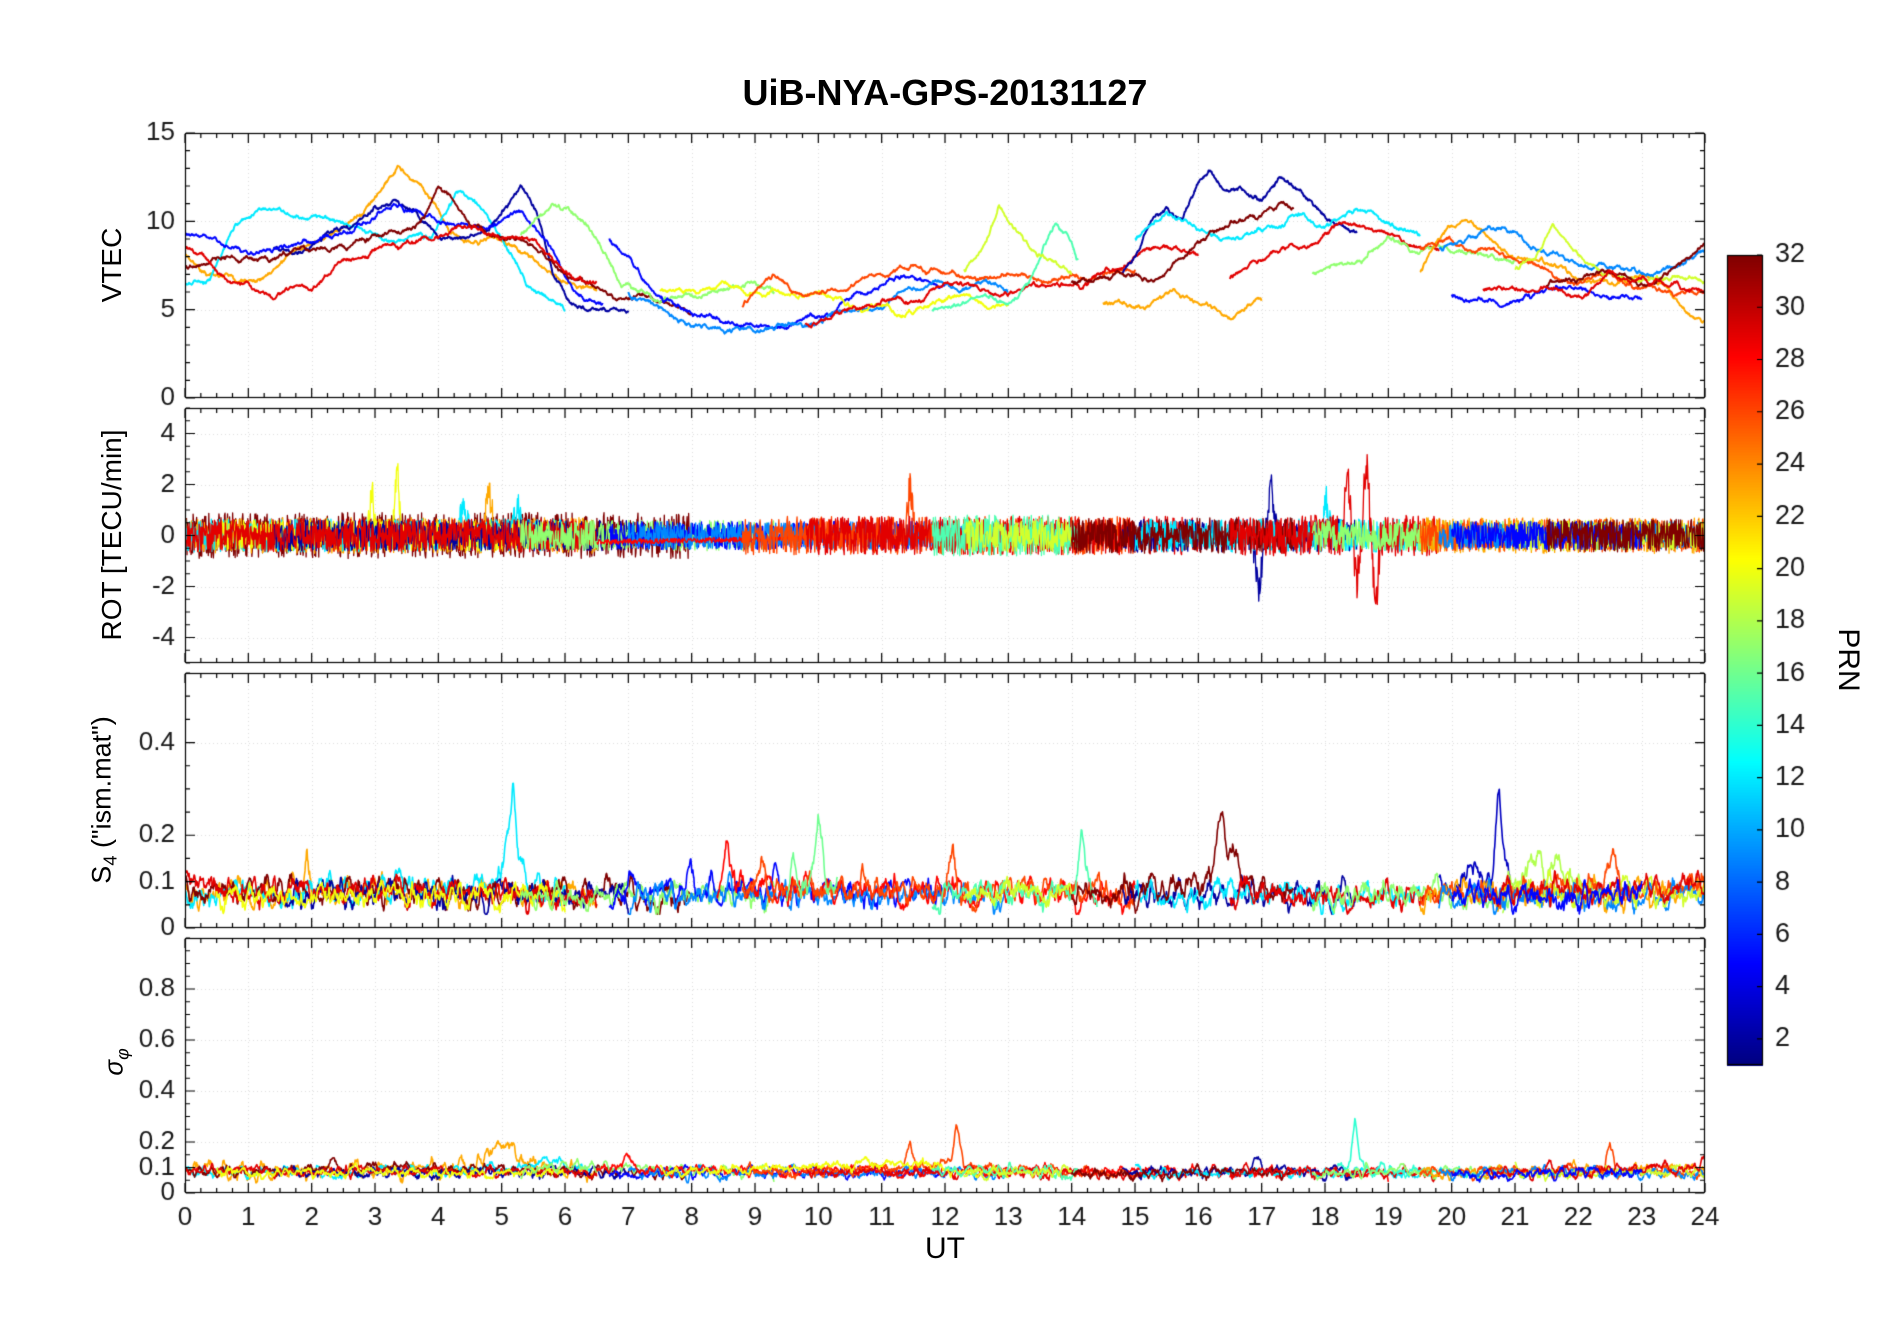  Describe the element at coordinates (122, 1054) in the screenshot. I see `sigma-label-sub: φ` at that location.